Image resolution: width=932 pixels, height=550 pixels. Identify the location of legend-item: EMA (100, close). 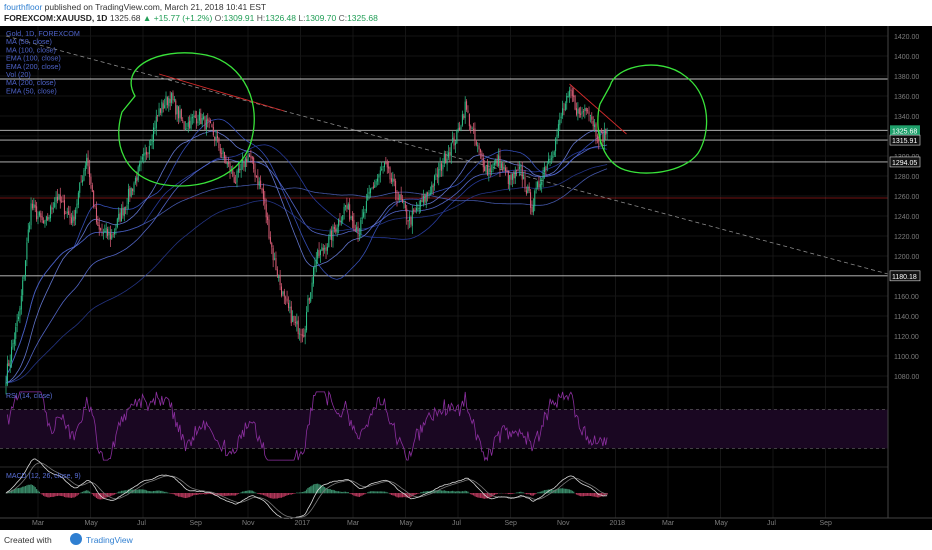
(33, 58).